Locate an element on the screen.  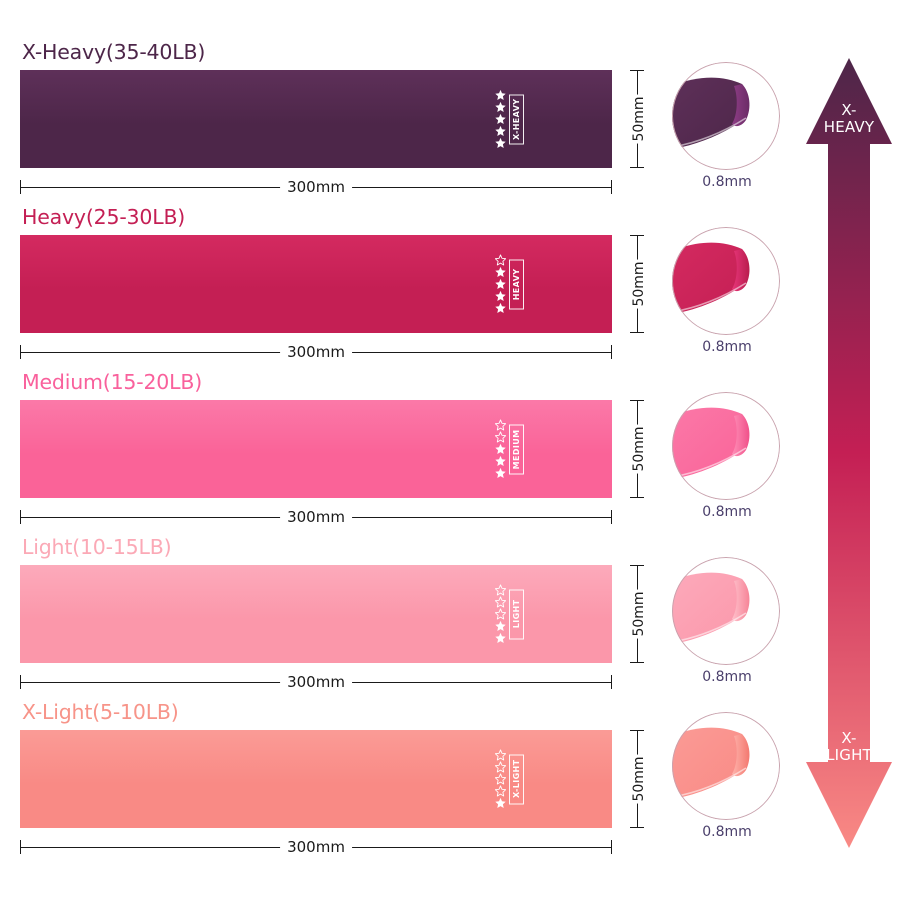
band-row: Light(10-15LB) LIGHT 50mm 300mm is located at coordinates (330, 617).